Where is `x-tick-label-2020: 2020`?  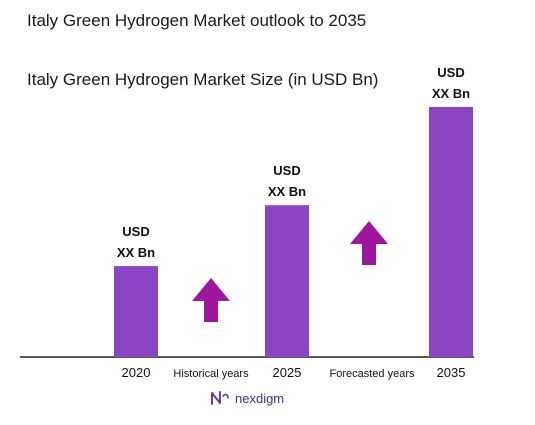 x-tick-label-2020: 2020 is located at coordinates (136, 372).